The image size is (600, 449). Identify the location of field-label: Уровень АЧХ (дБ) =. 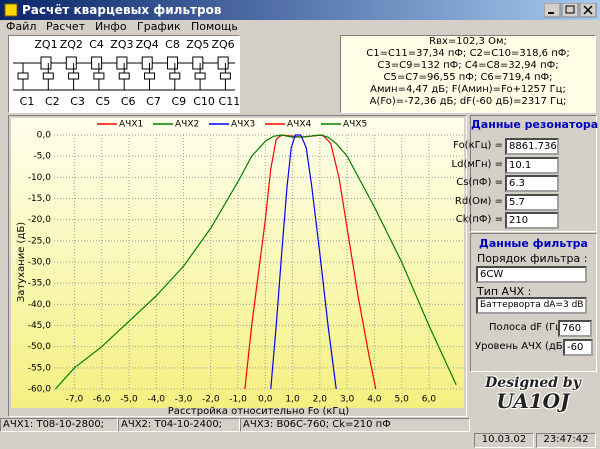
(527, 346).